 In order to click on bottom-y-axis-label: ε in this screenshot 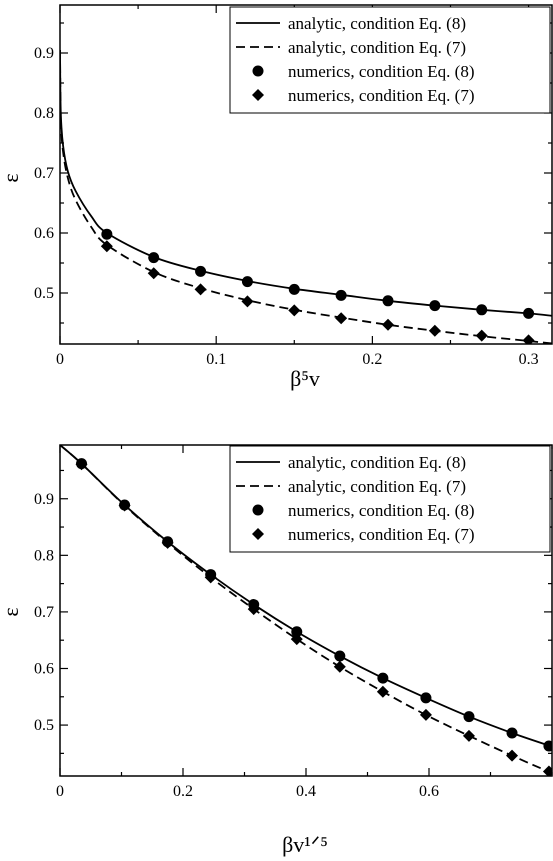, I will do `click(11, 611)`.